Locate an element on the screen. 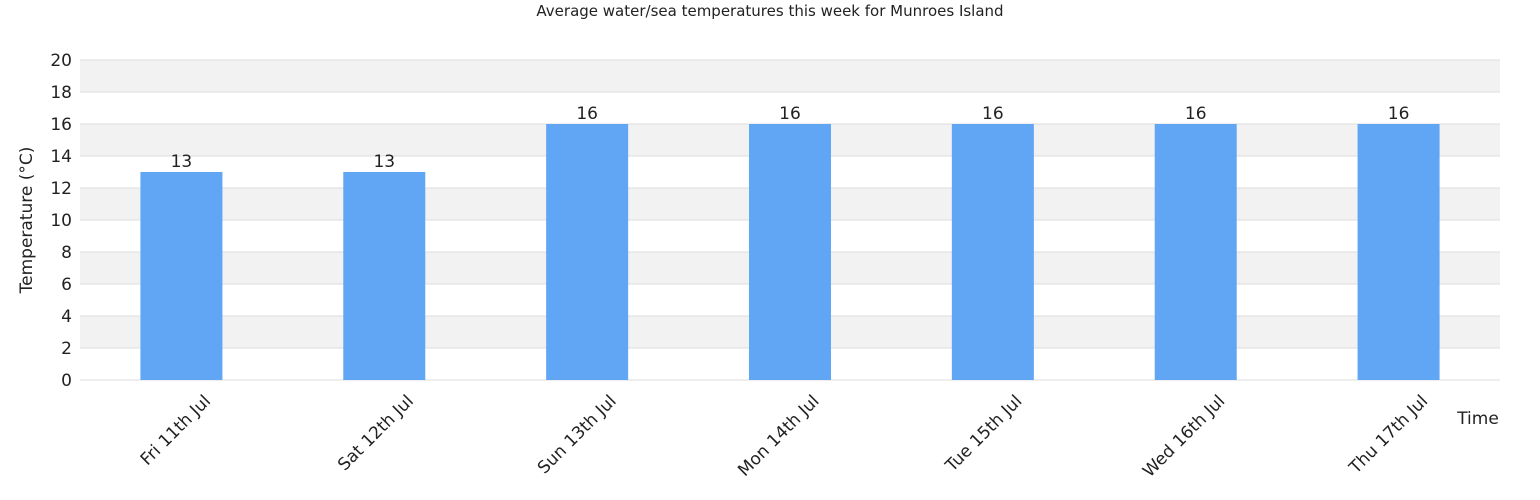  x-tick-label: Fri 11th Jul is located at coordinates (176, 430).